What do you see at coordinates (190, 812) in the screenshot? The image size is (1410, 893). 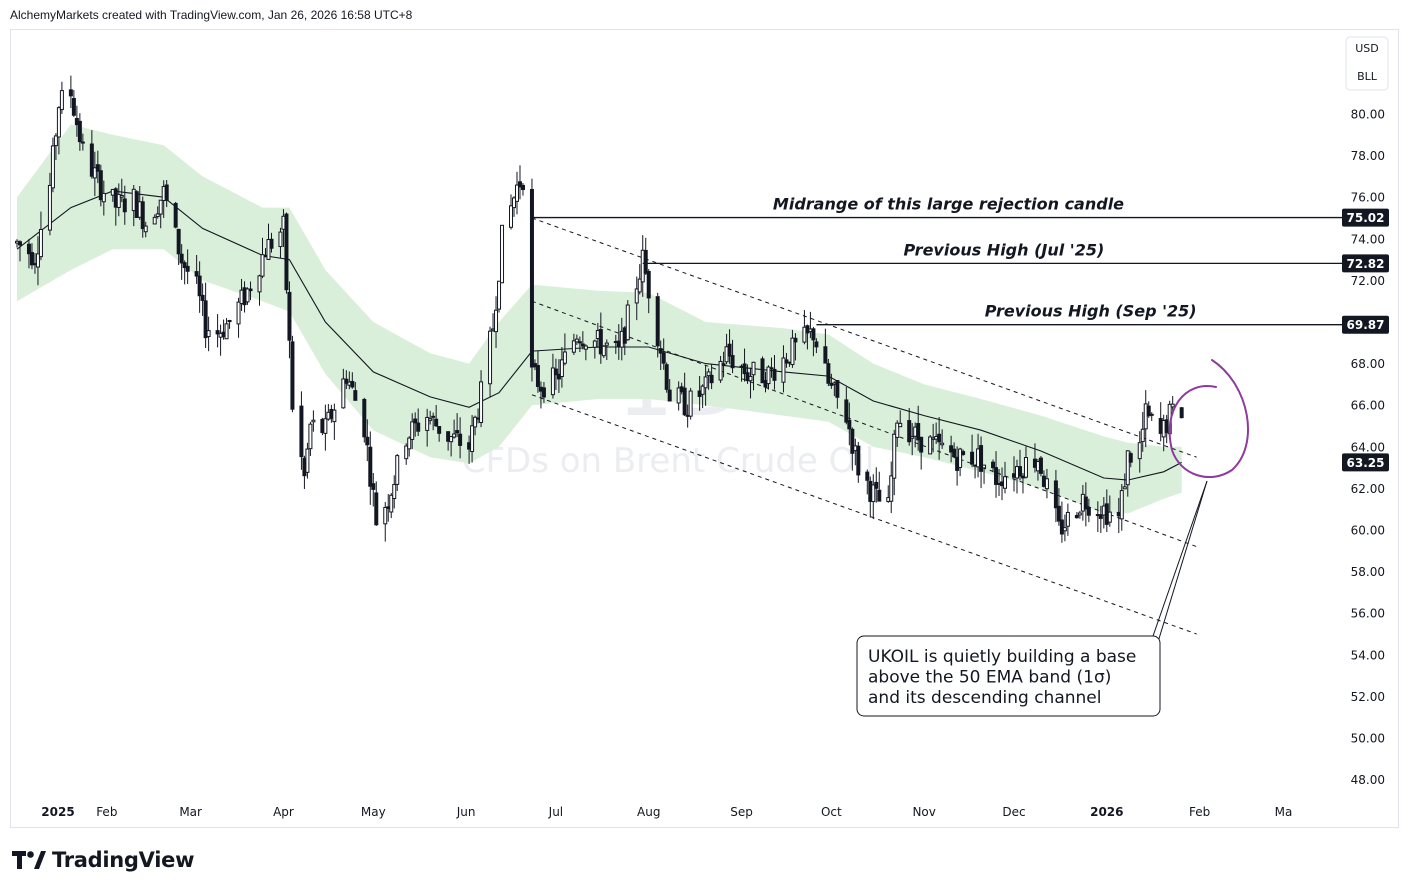 I see `x-tick-label: Mar` at bounding box center [190, 812].